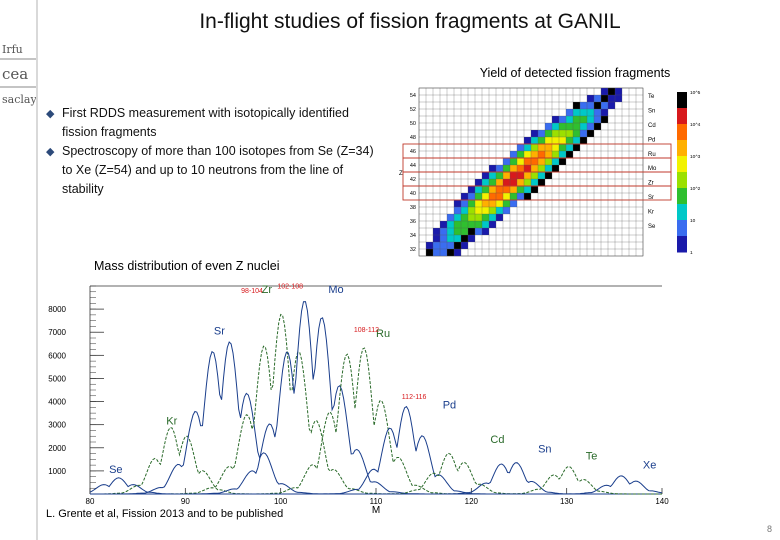 This screenshot has width=780, height=540. Describe the element at coordinates (290, 286) in the screenshot. I see `mass-range-annotation: 102-108` at that location.